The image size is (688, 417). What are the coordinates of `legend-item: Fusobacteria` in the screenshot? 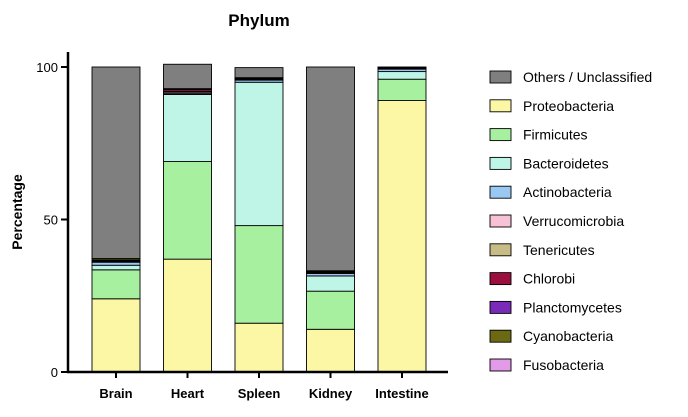 It's located at (546, 365).